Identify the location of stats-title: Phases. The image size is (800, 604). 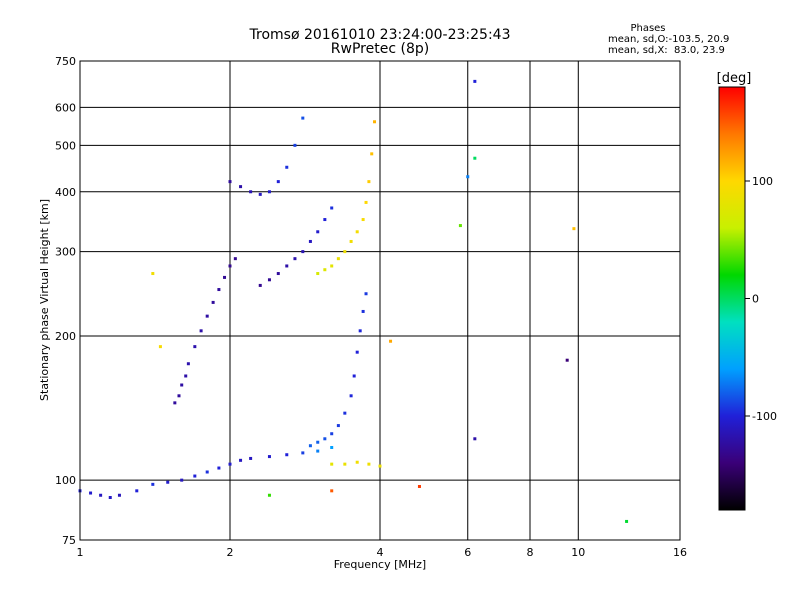
(647, 28).